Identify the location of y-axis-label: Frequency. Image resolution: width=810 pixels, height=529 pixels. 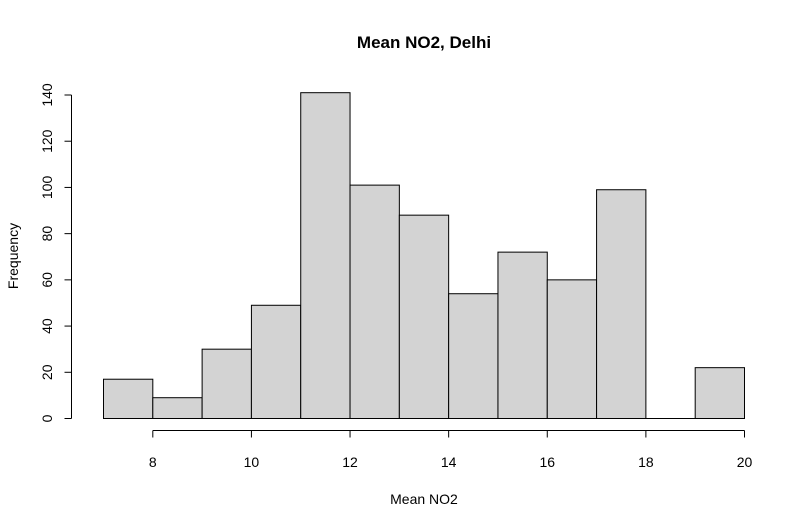
(13, 256).